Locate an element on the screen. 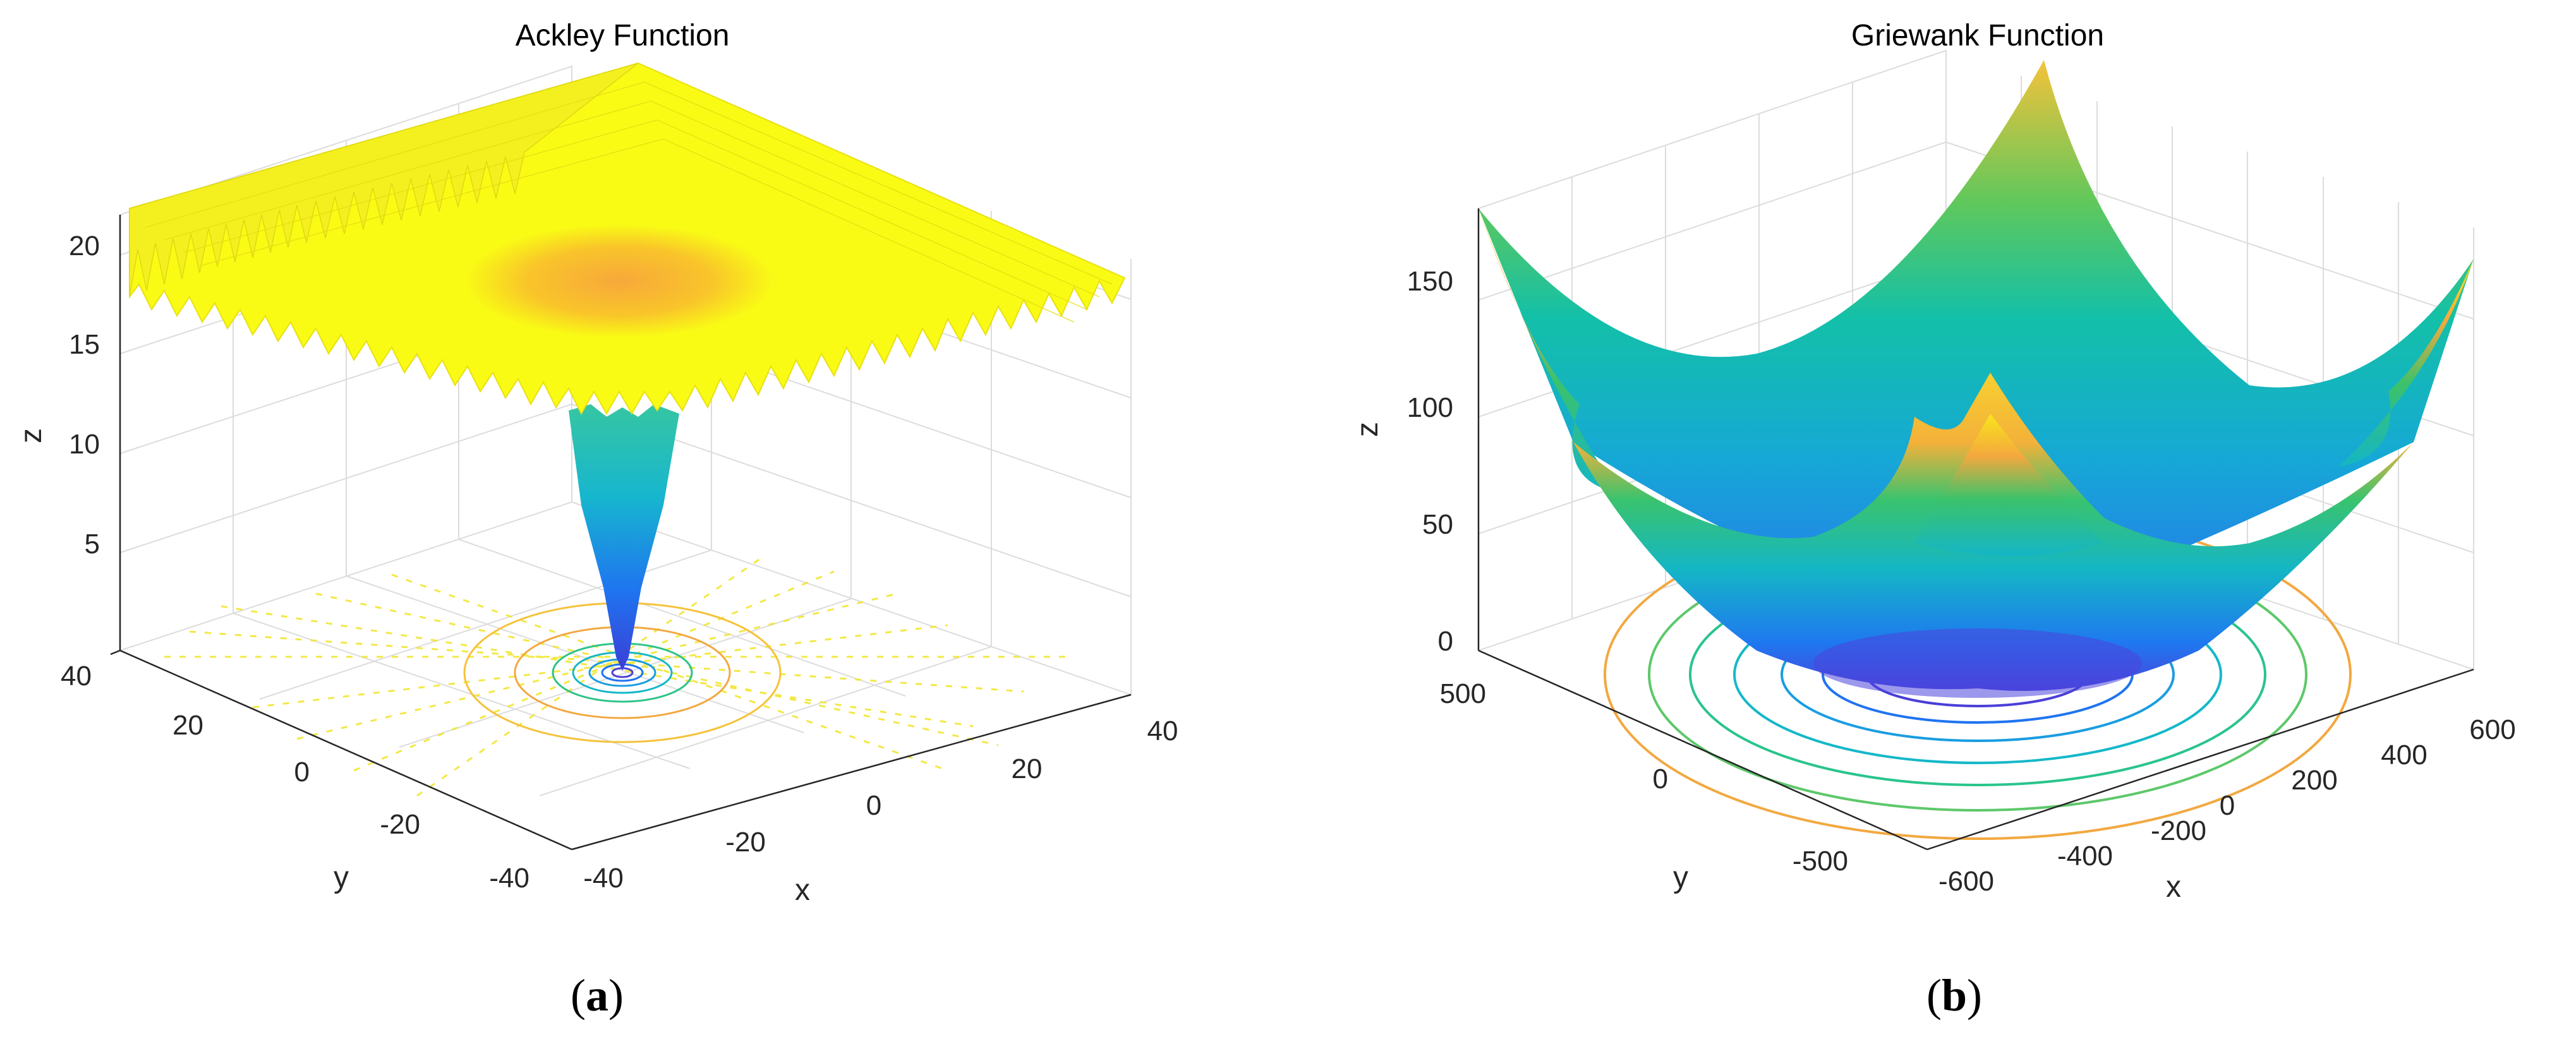 The height and width of the screenshot is (1049, 2576). y-ticks: 40 20 0 -20 -40 is located at coordinates (295, 777).